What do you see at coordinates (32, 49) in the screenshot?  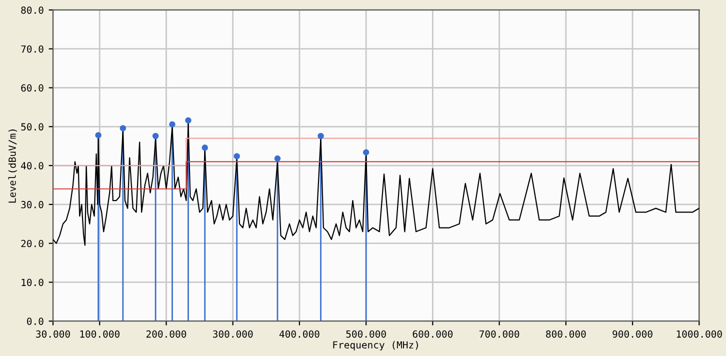 I see `y-tick-label: 70.0` at bounding box center [32, 49].